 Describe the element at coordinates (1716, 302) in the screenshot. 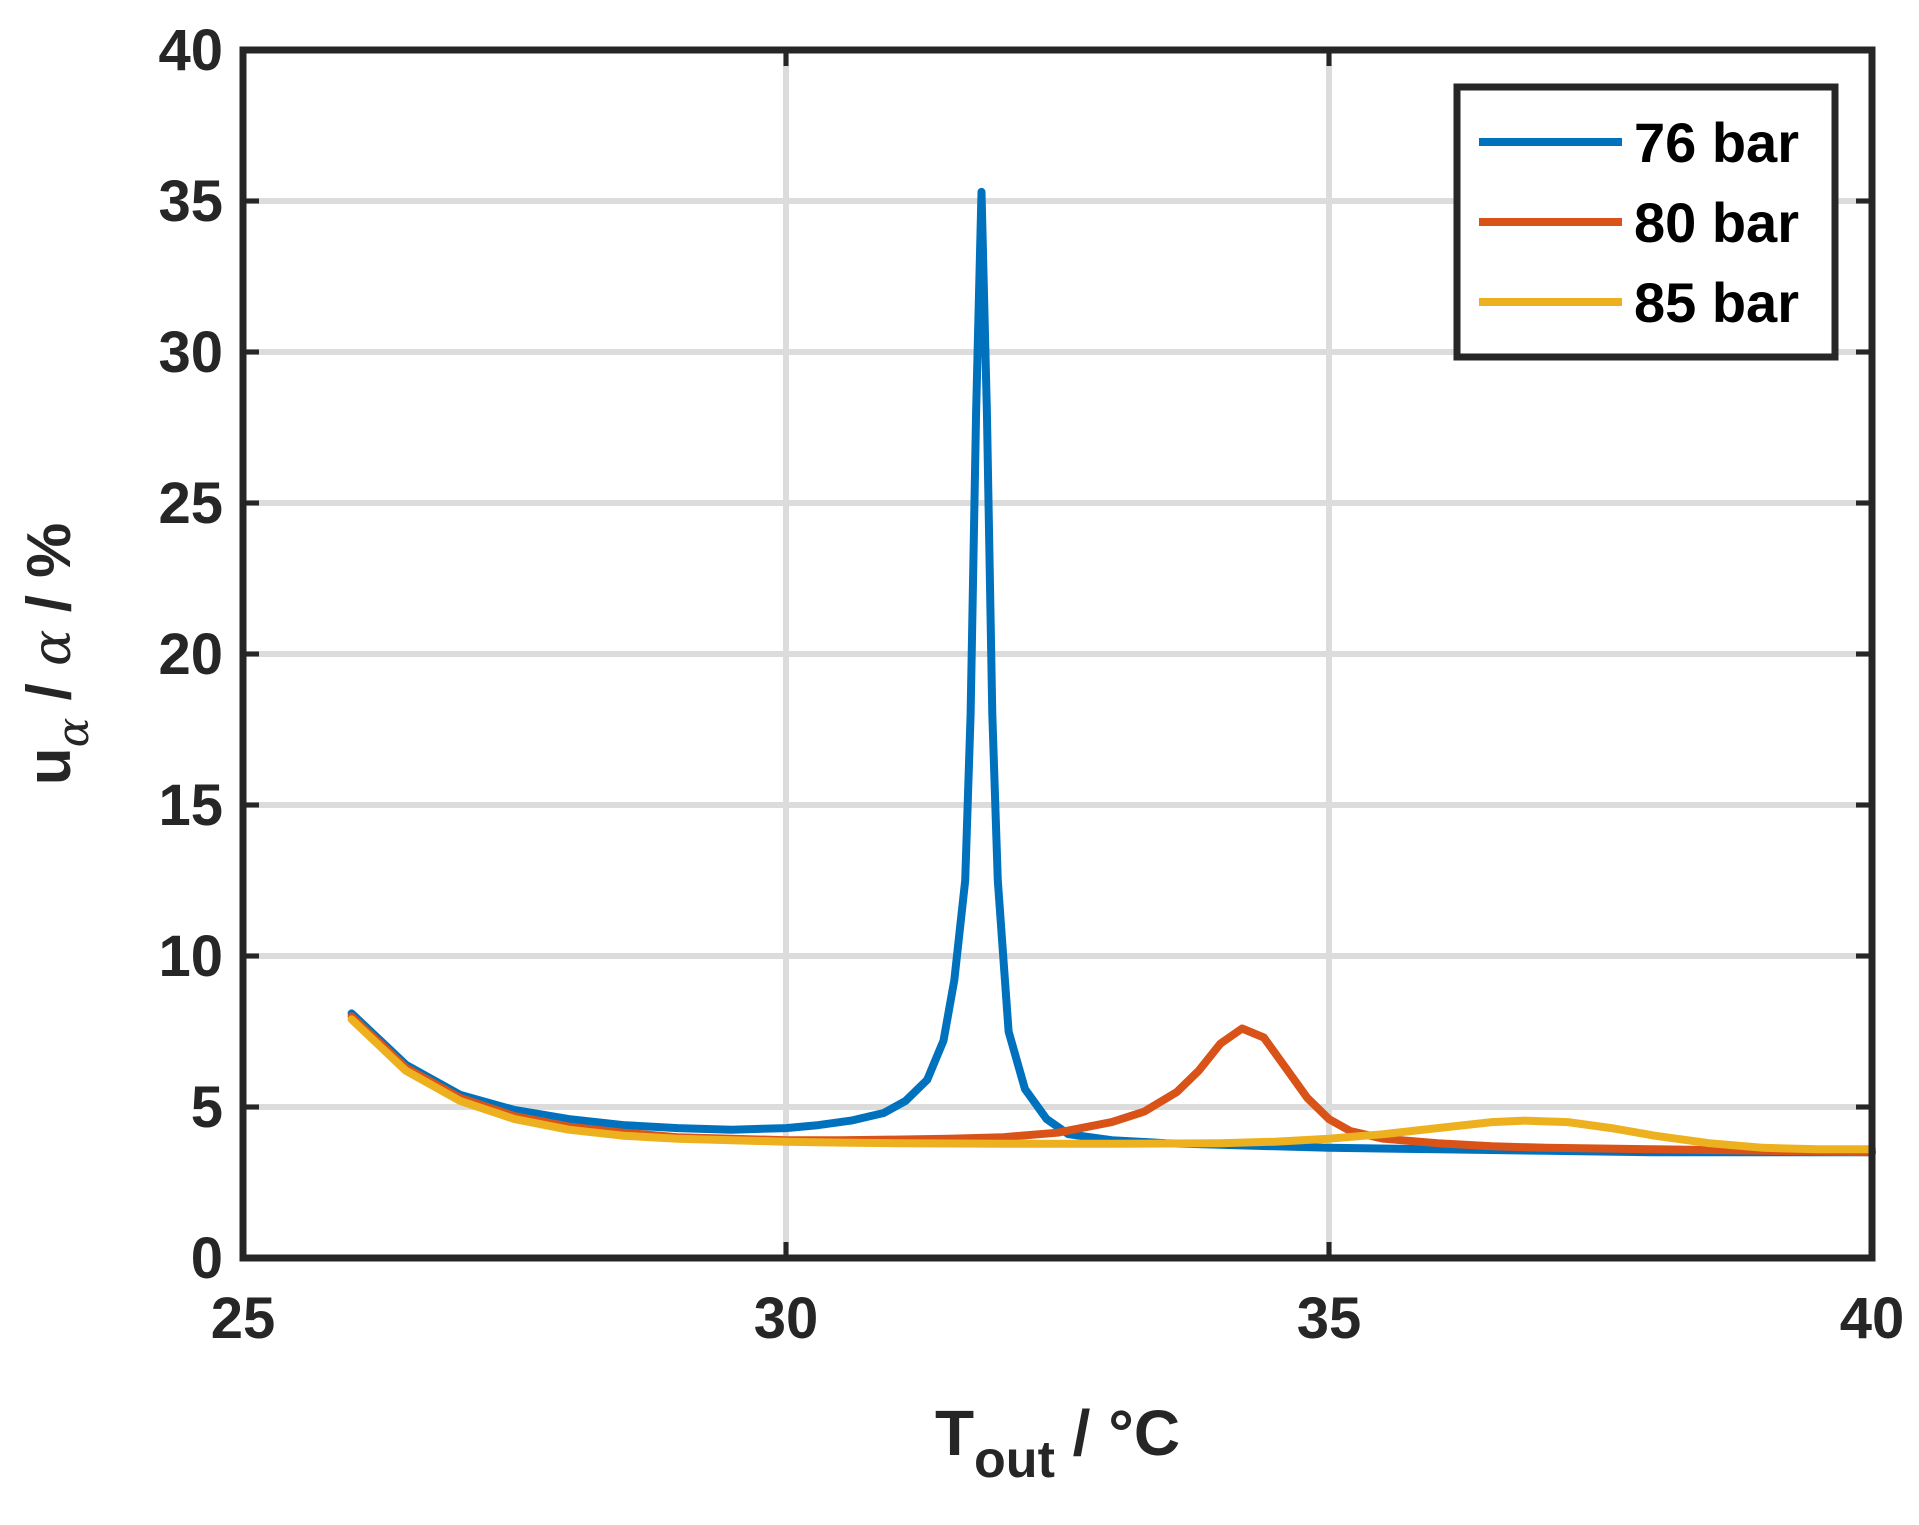

I see `legend-label: 85 bar` at that location.